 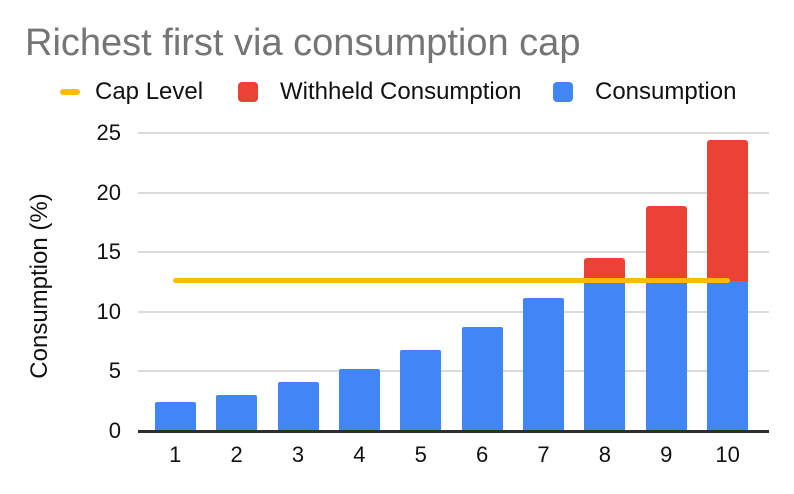 I want to click on cap-level-line, so click(x=451, y=281).